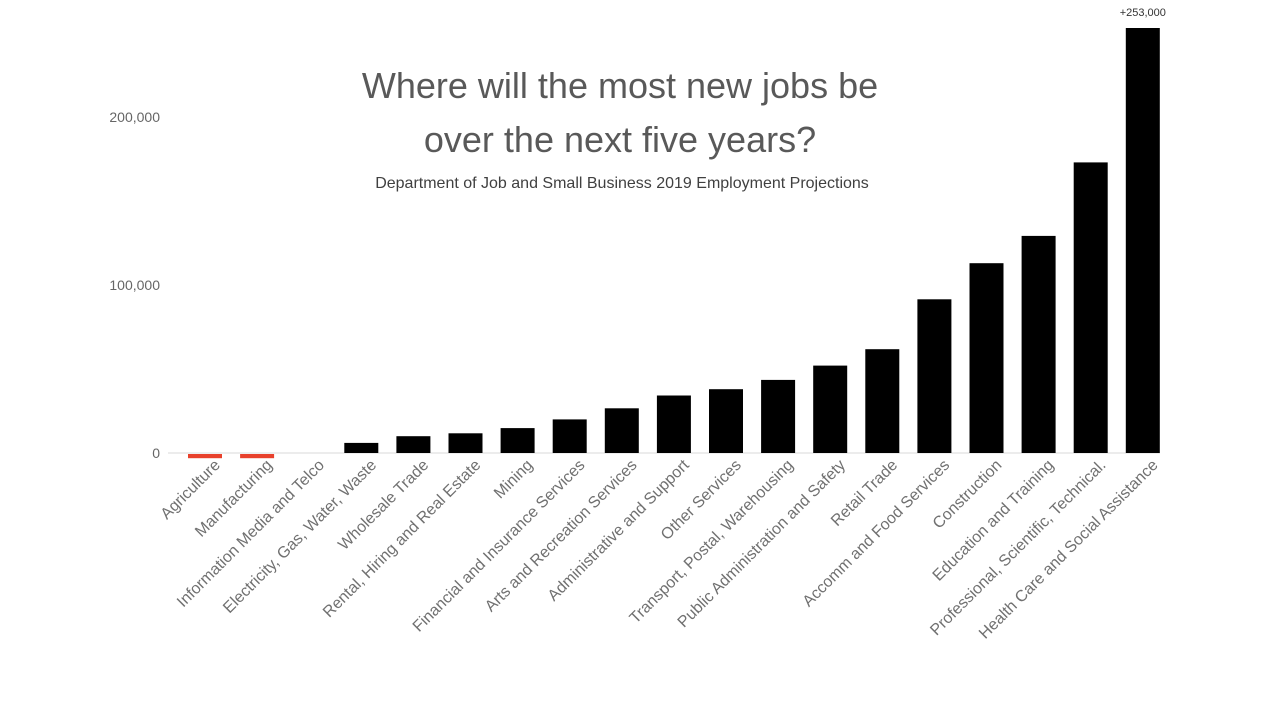  Describe the element at coordinates (620, 85) in the screenshot. I see `chart-title-line-1: Where will the most new jobs be` at that location.